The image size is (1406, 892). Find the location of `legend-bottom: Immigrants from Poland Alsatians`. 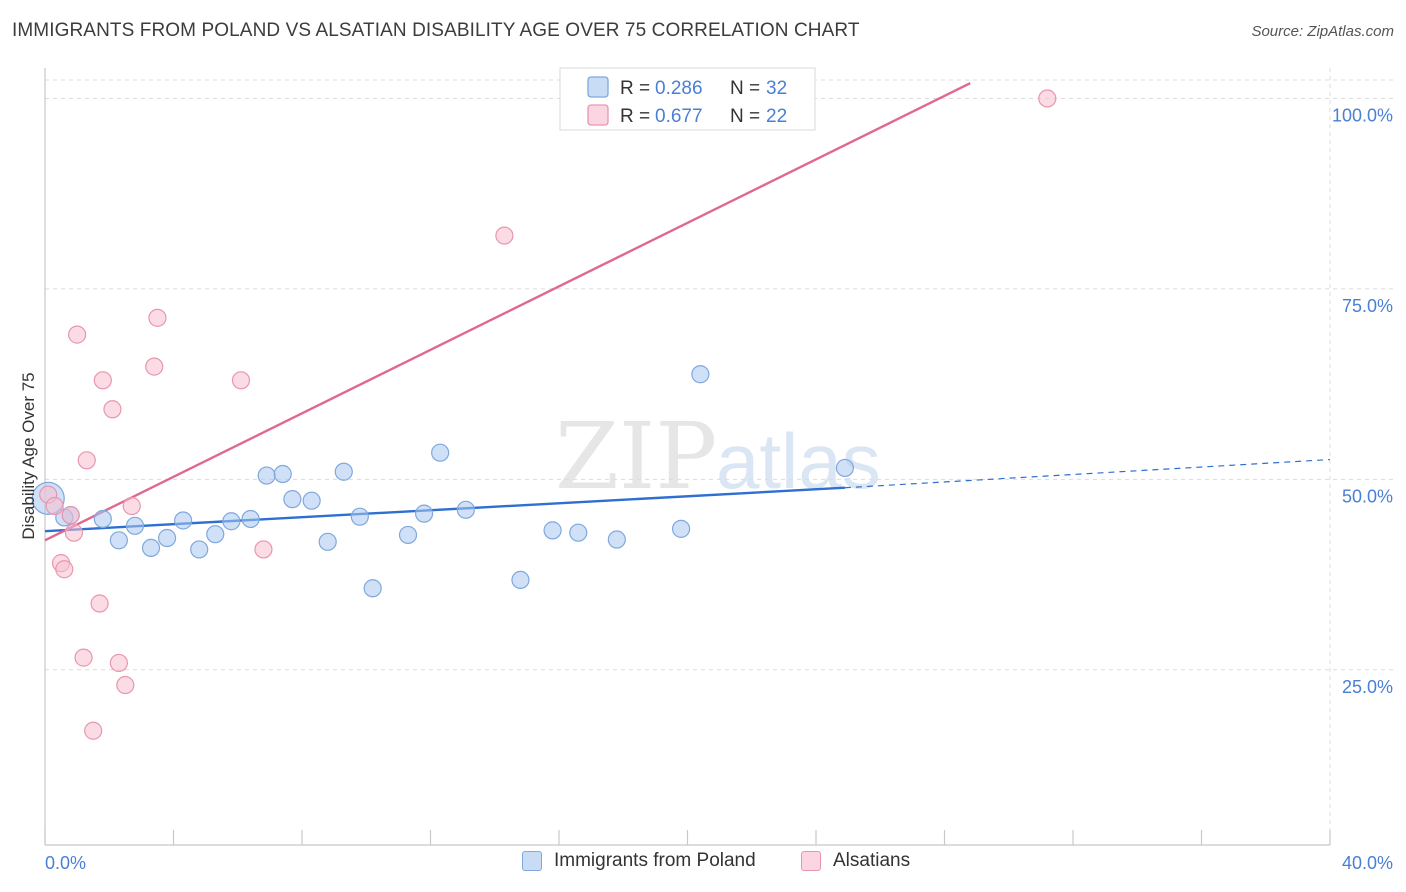

legend-bottom: Immigrants from Poland Alsatians is located at coordinates (703, 865).